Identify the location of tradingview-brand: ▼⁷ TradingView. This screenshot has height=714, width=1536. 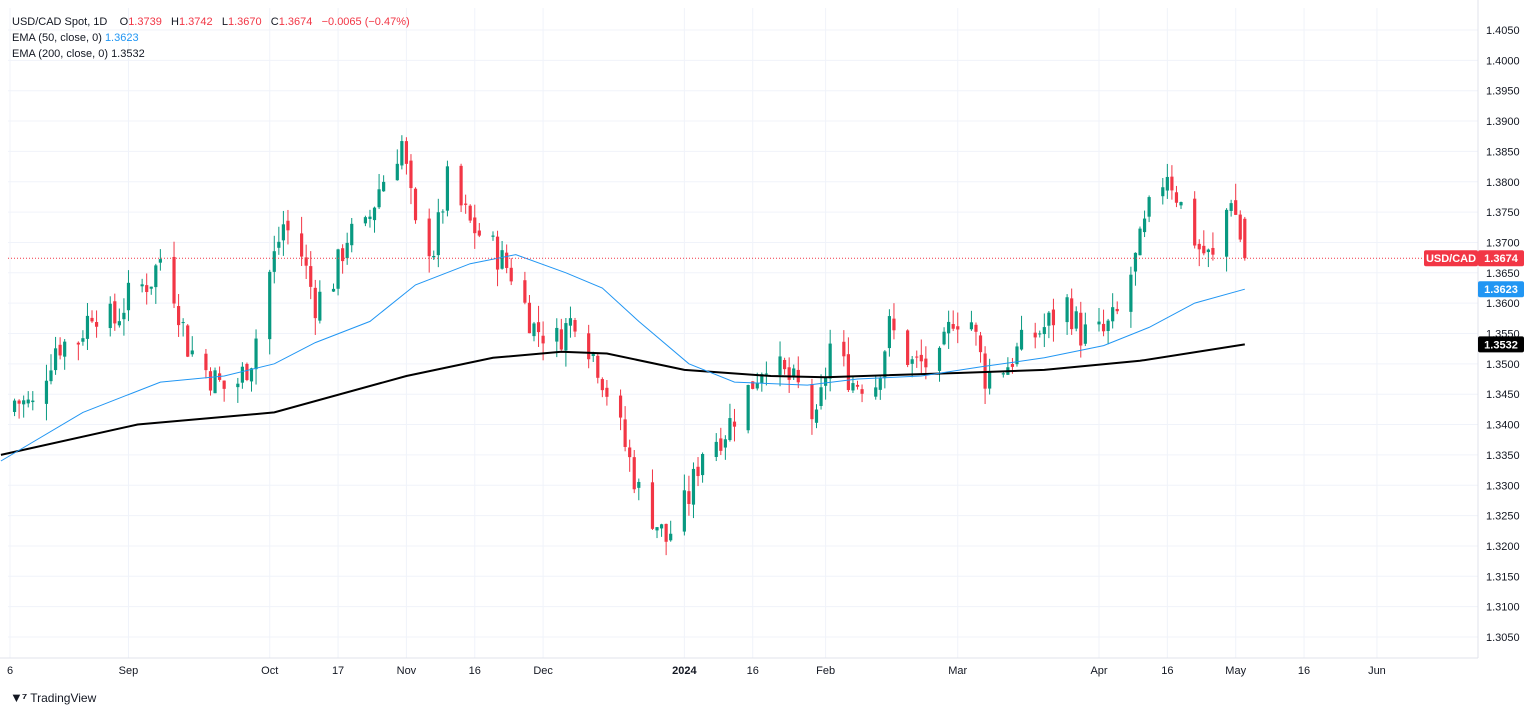
(53, 697).